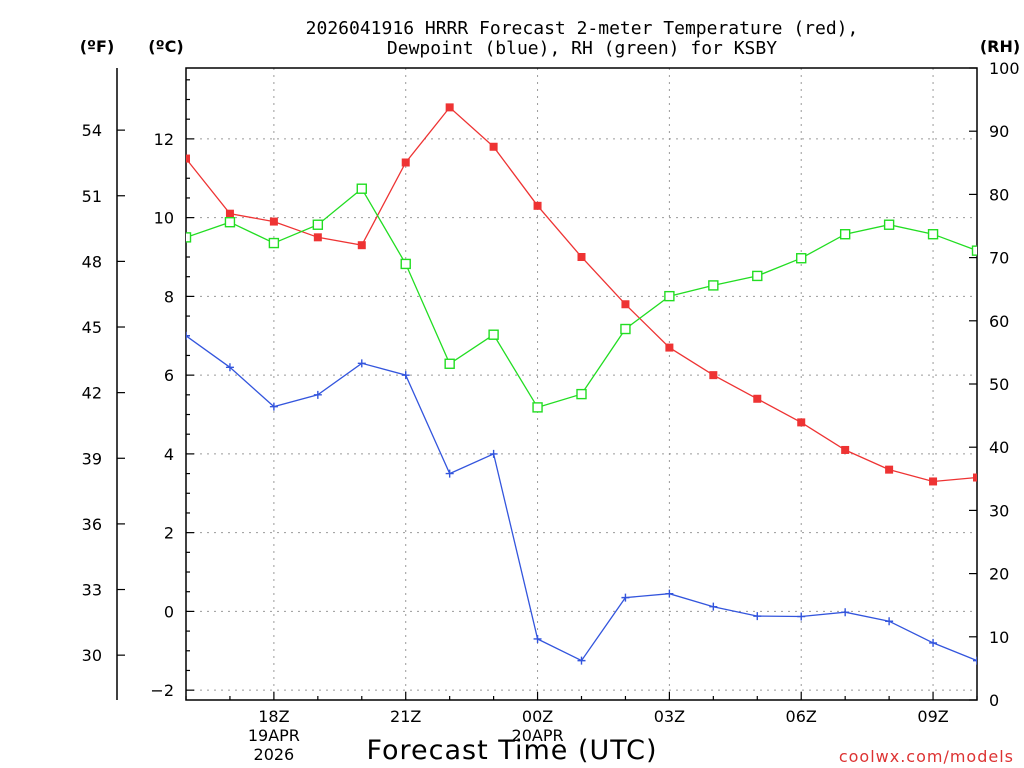 This screenshot has width=1024, height=768. Describe the element at coordinates (999, 574) in the screenshot. I see `rh-tick-label: 20` at that location.